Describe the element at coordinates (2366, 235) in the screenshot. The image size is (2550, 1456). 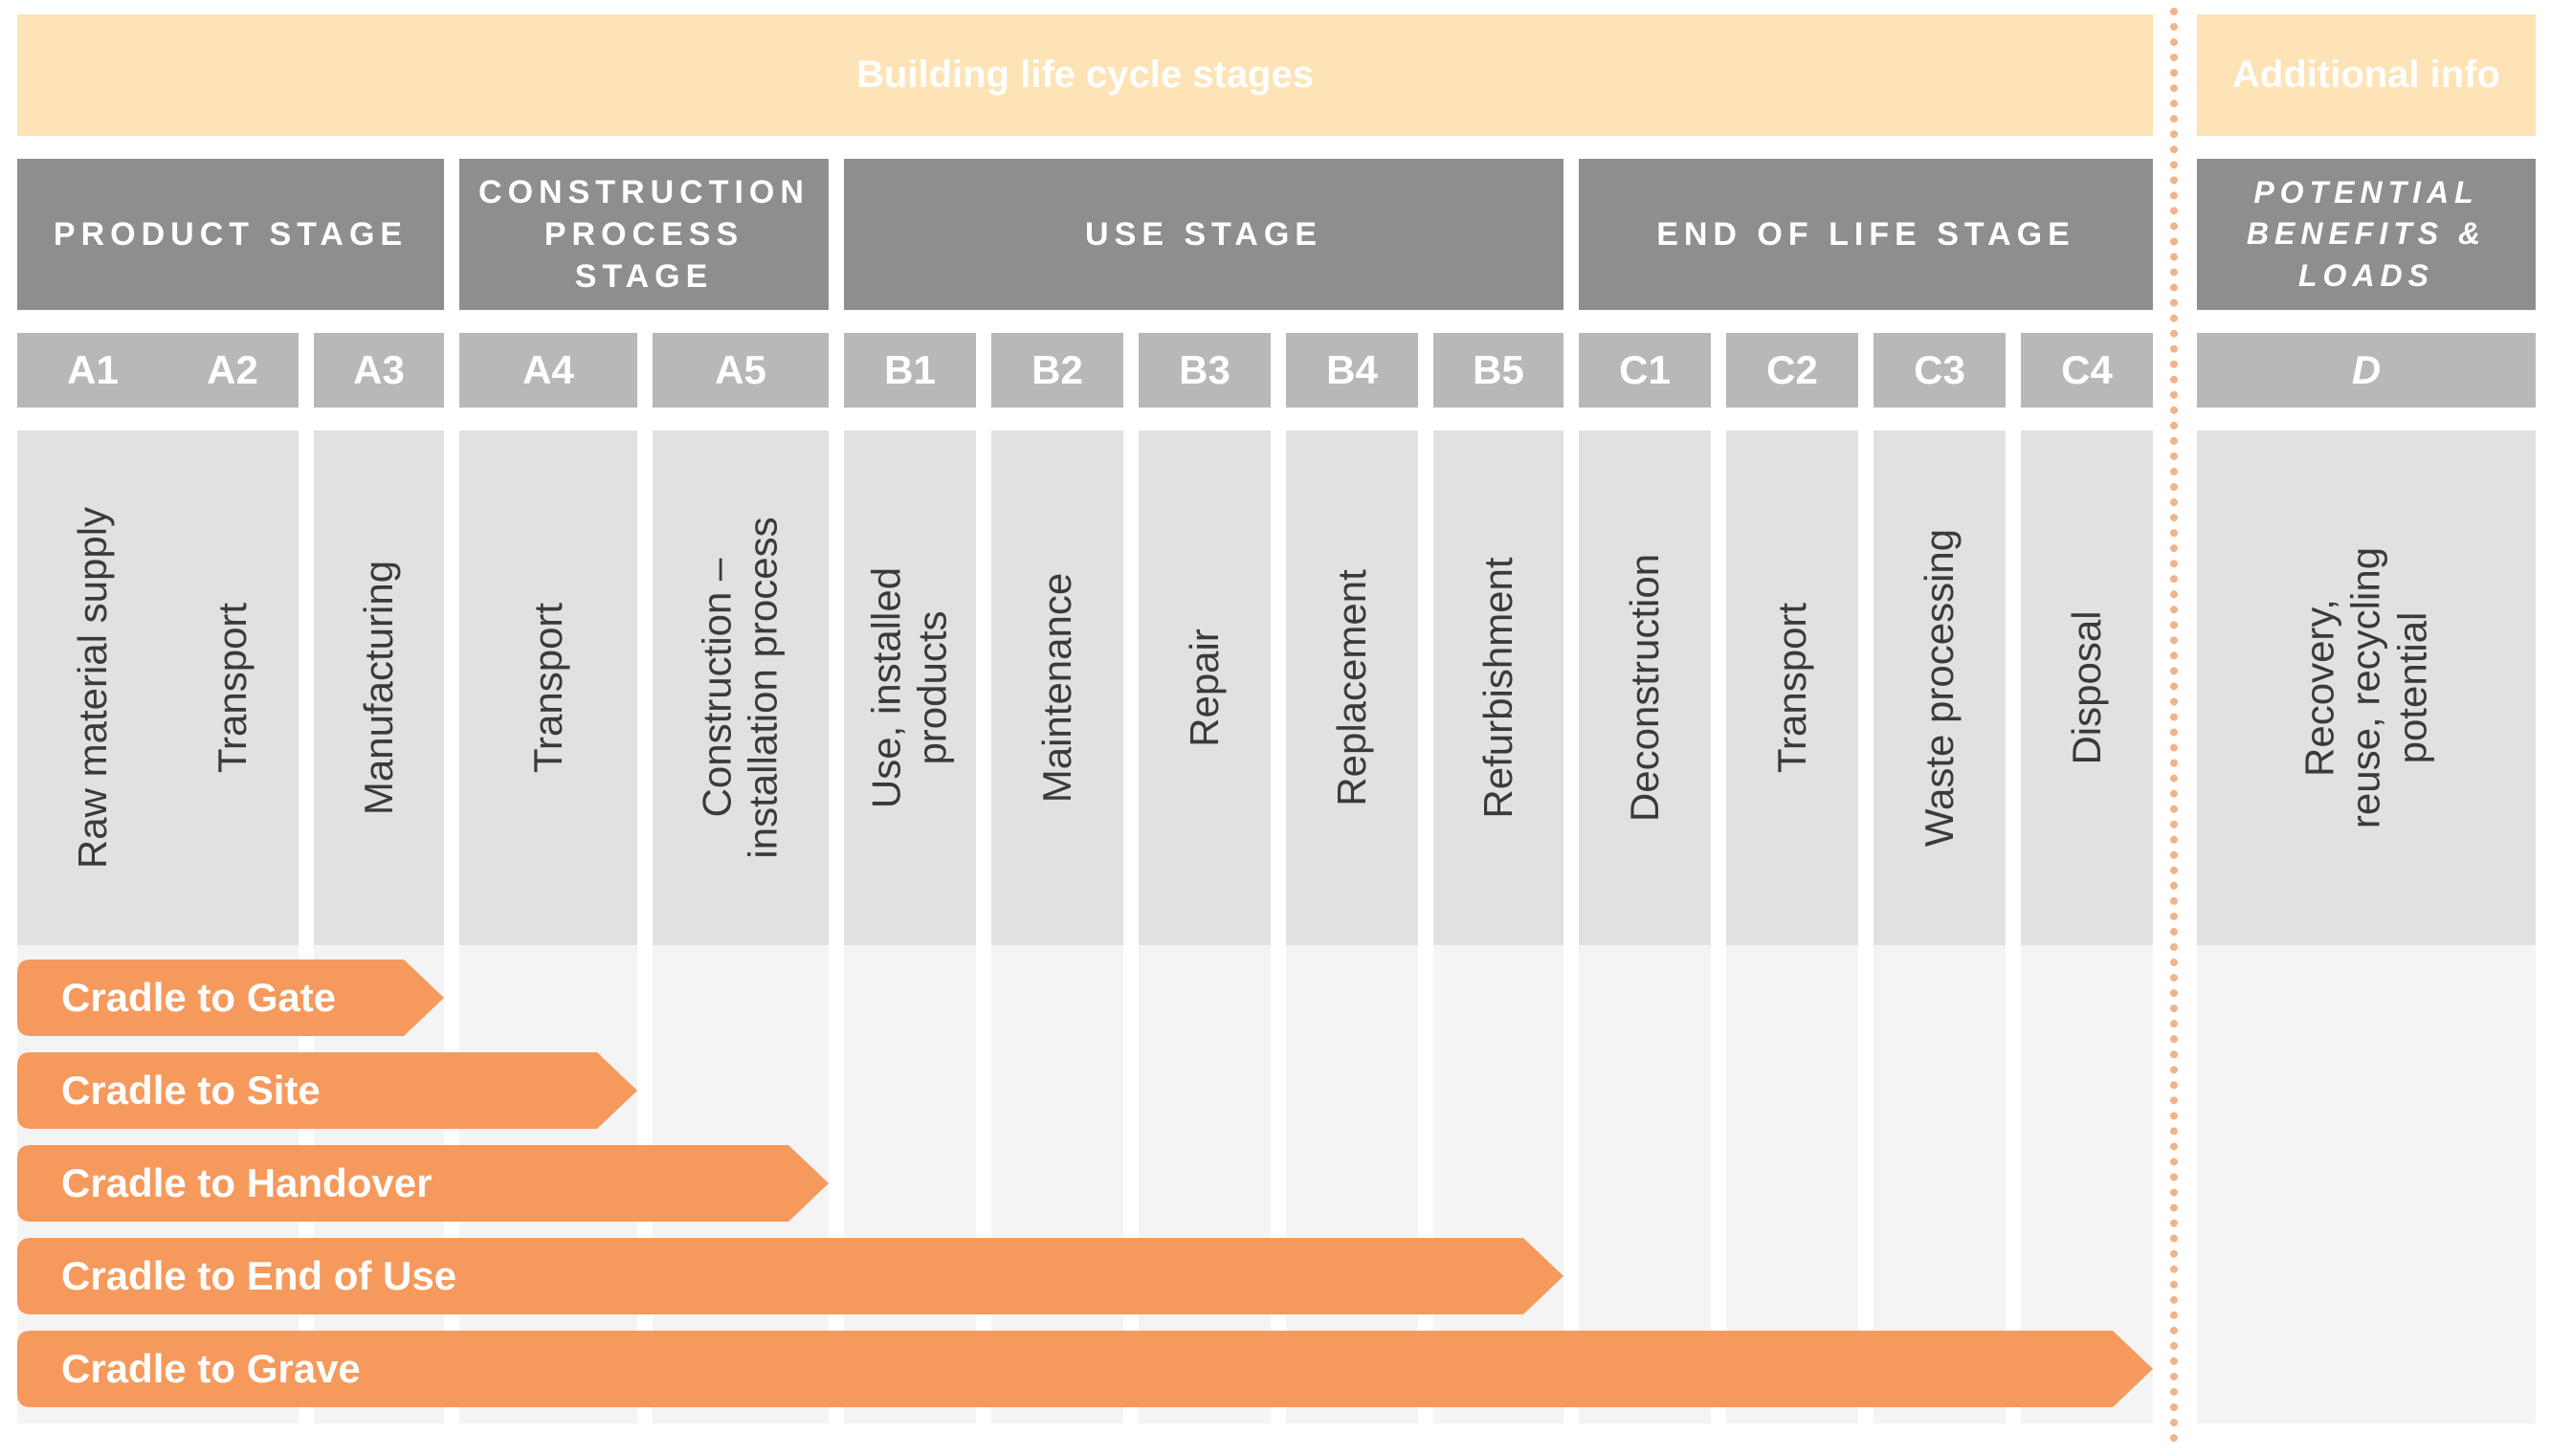
I see `stage-potential-benefits: POTENTIAL BENEFITS & LOADS` at that location.